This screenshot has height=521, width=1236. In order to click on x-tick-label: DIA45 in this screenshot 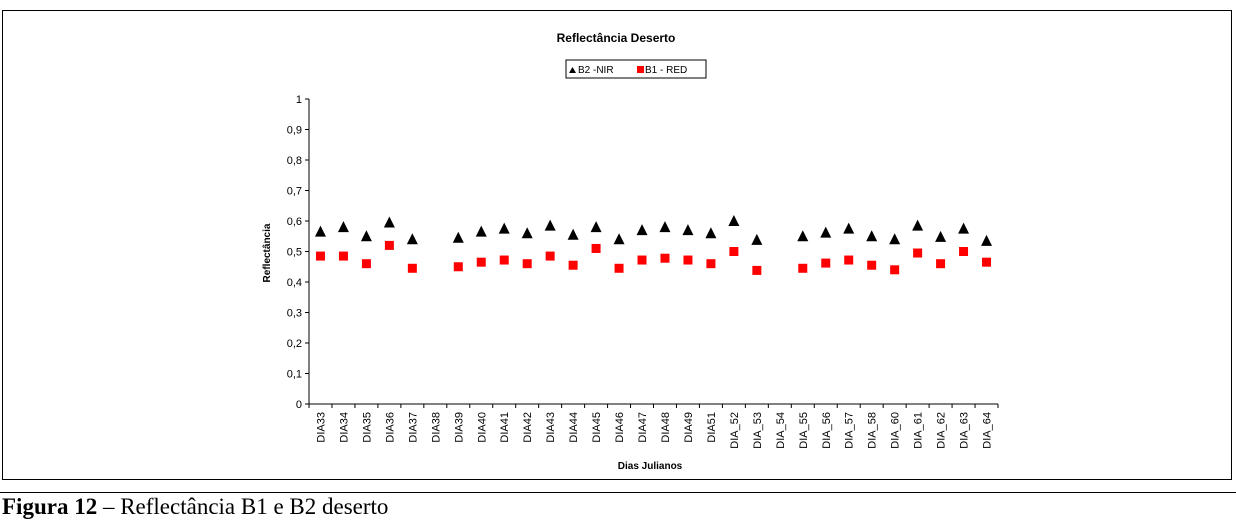, I will do `click(597, 427)`.